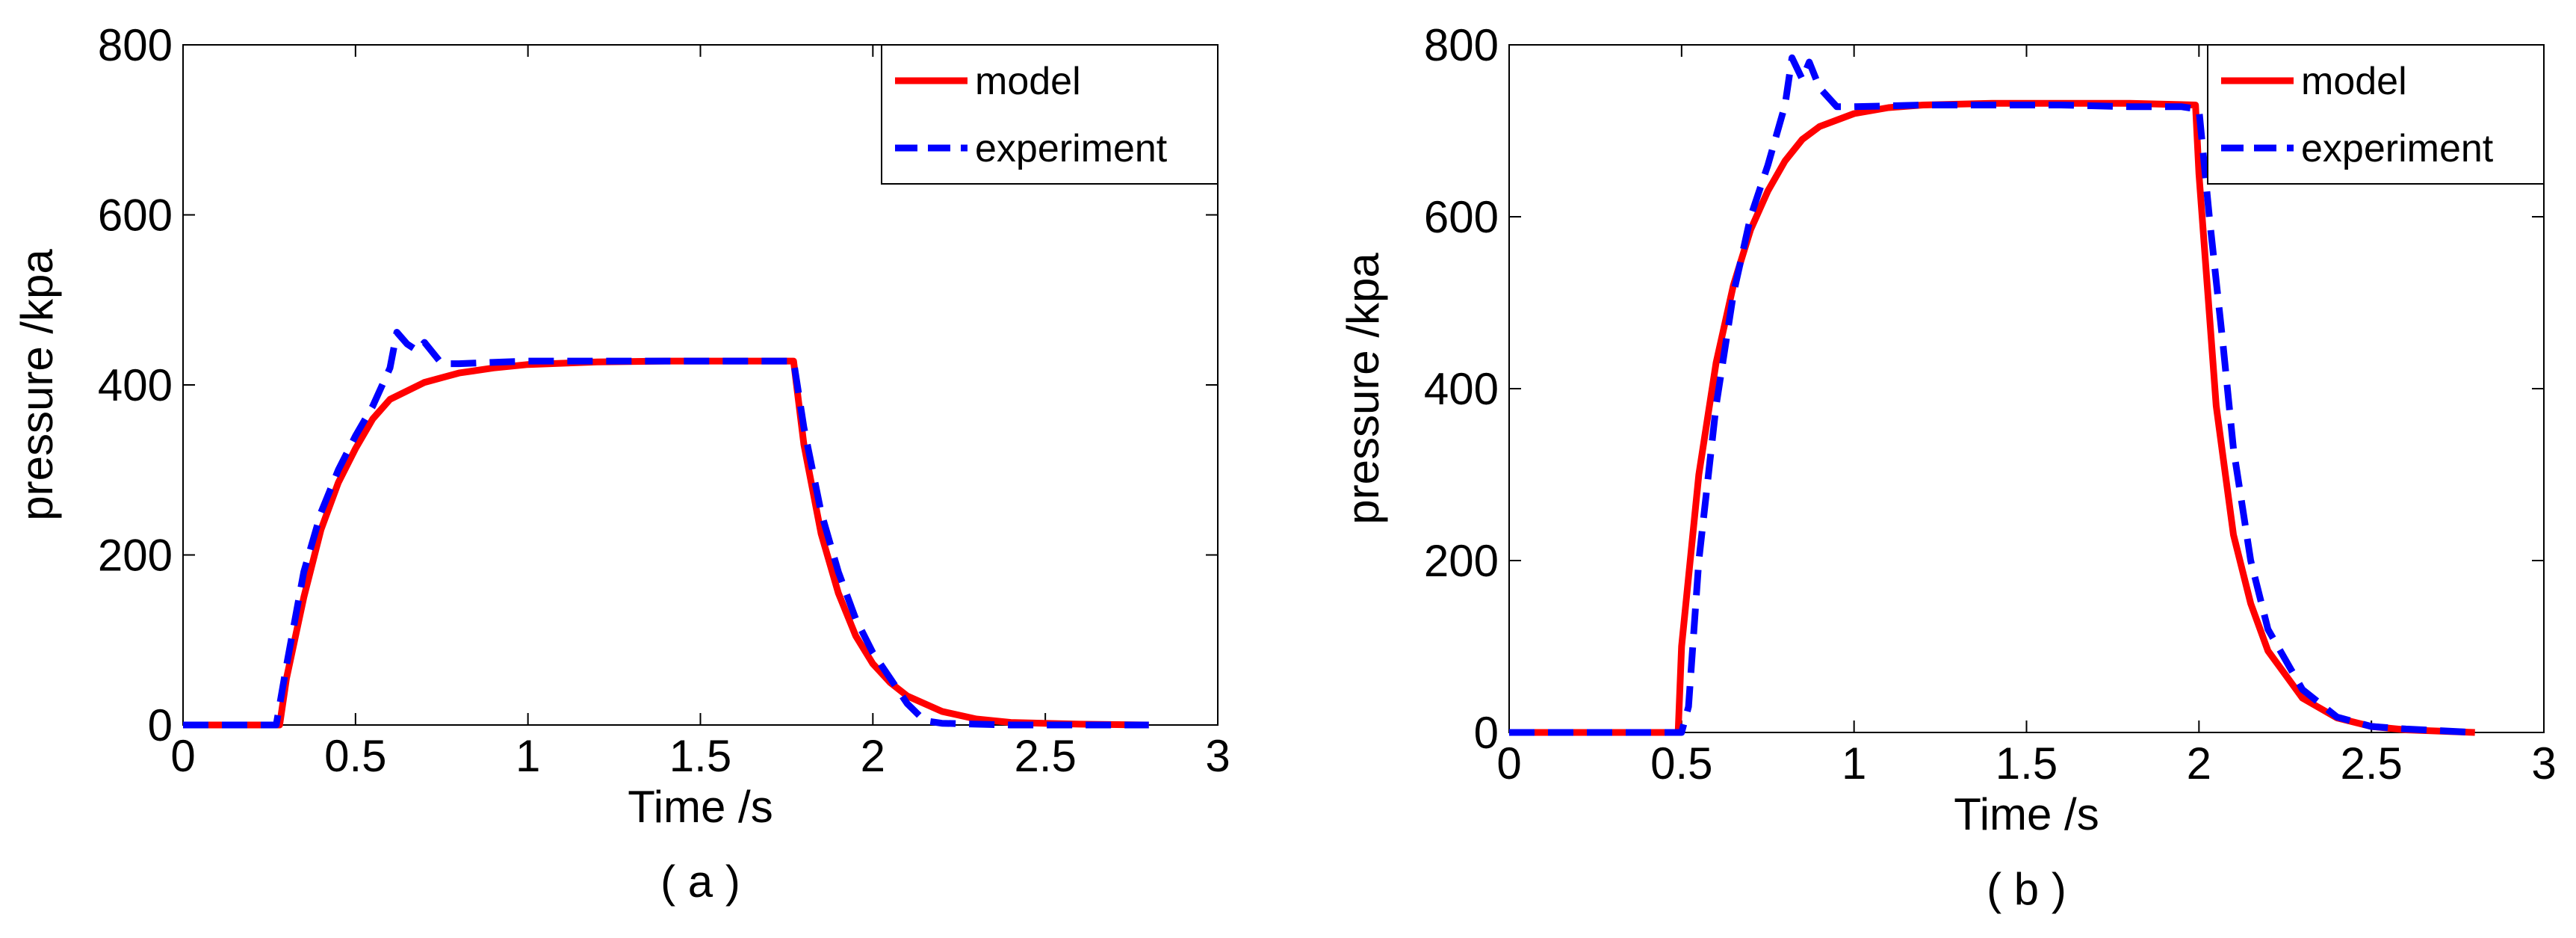  What do you see at coordinates (2026, 889) in the screenshot?
I see `panel-caption: ( b )` at bounding box center [2026, 889].